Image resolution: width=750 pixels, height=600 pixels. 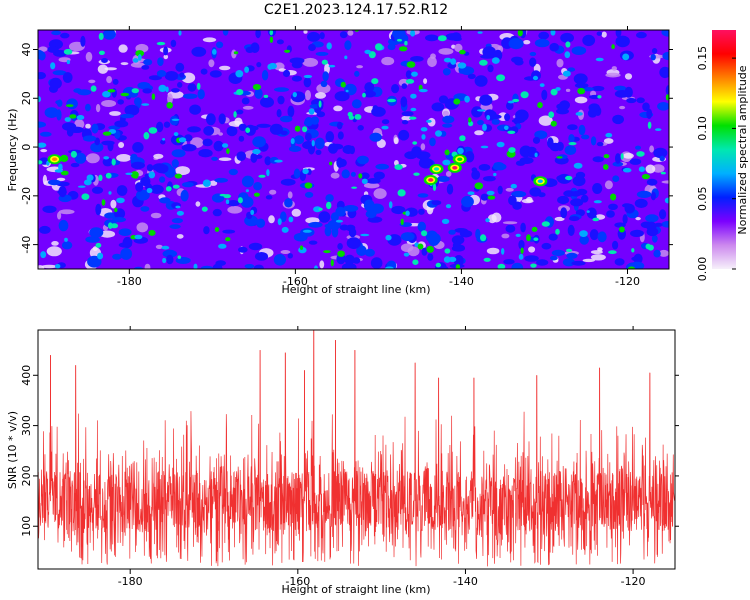 What do you see at coordinates (26, 50) in the screenshot?
I see `heatmap-y-tick-label: 40` at bounding box center [26, 50].